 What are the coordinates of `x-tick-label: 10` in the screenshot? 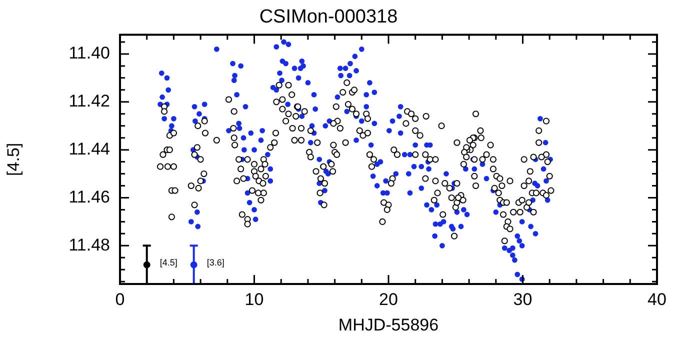 It's located at (254, 299).